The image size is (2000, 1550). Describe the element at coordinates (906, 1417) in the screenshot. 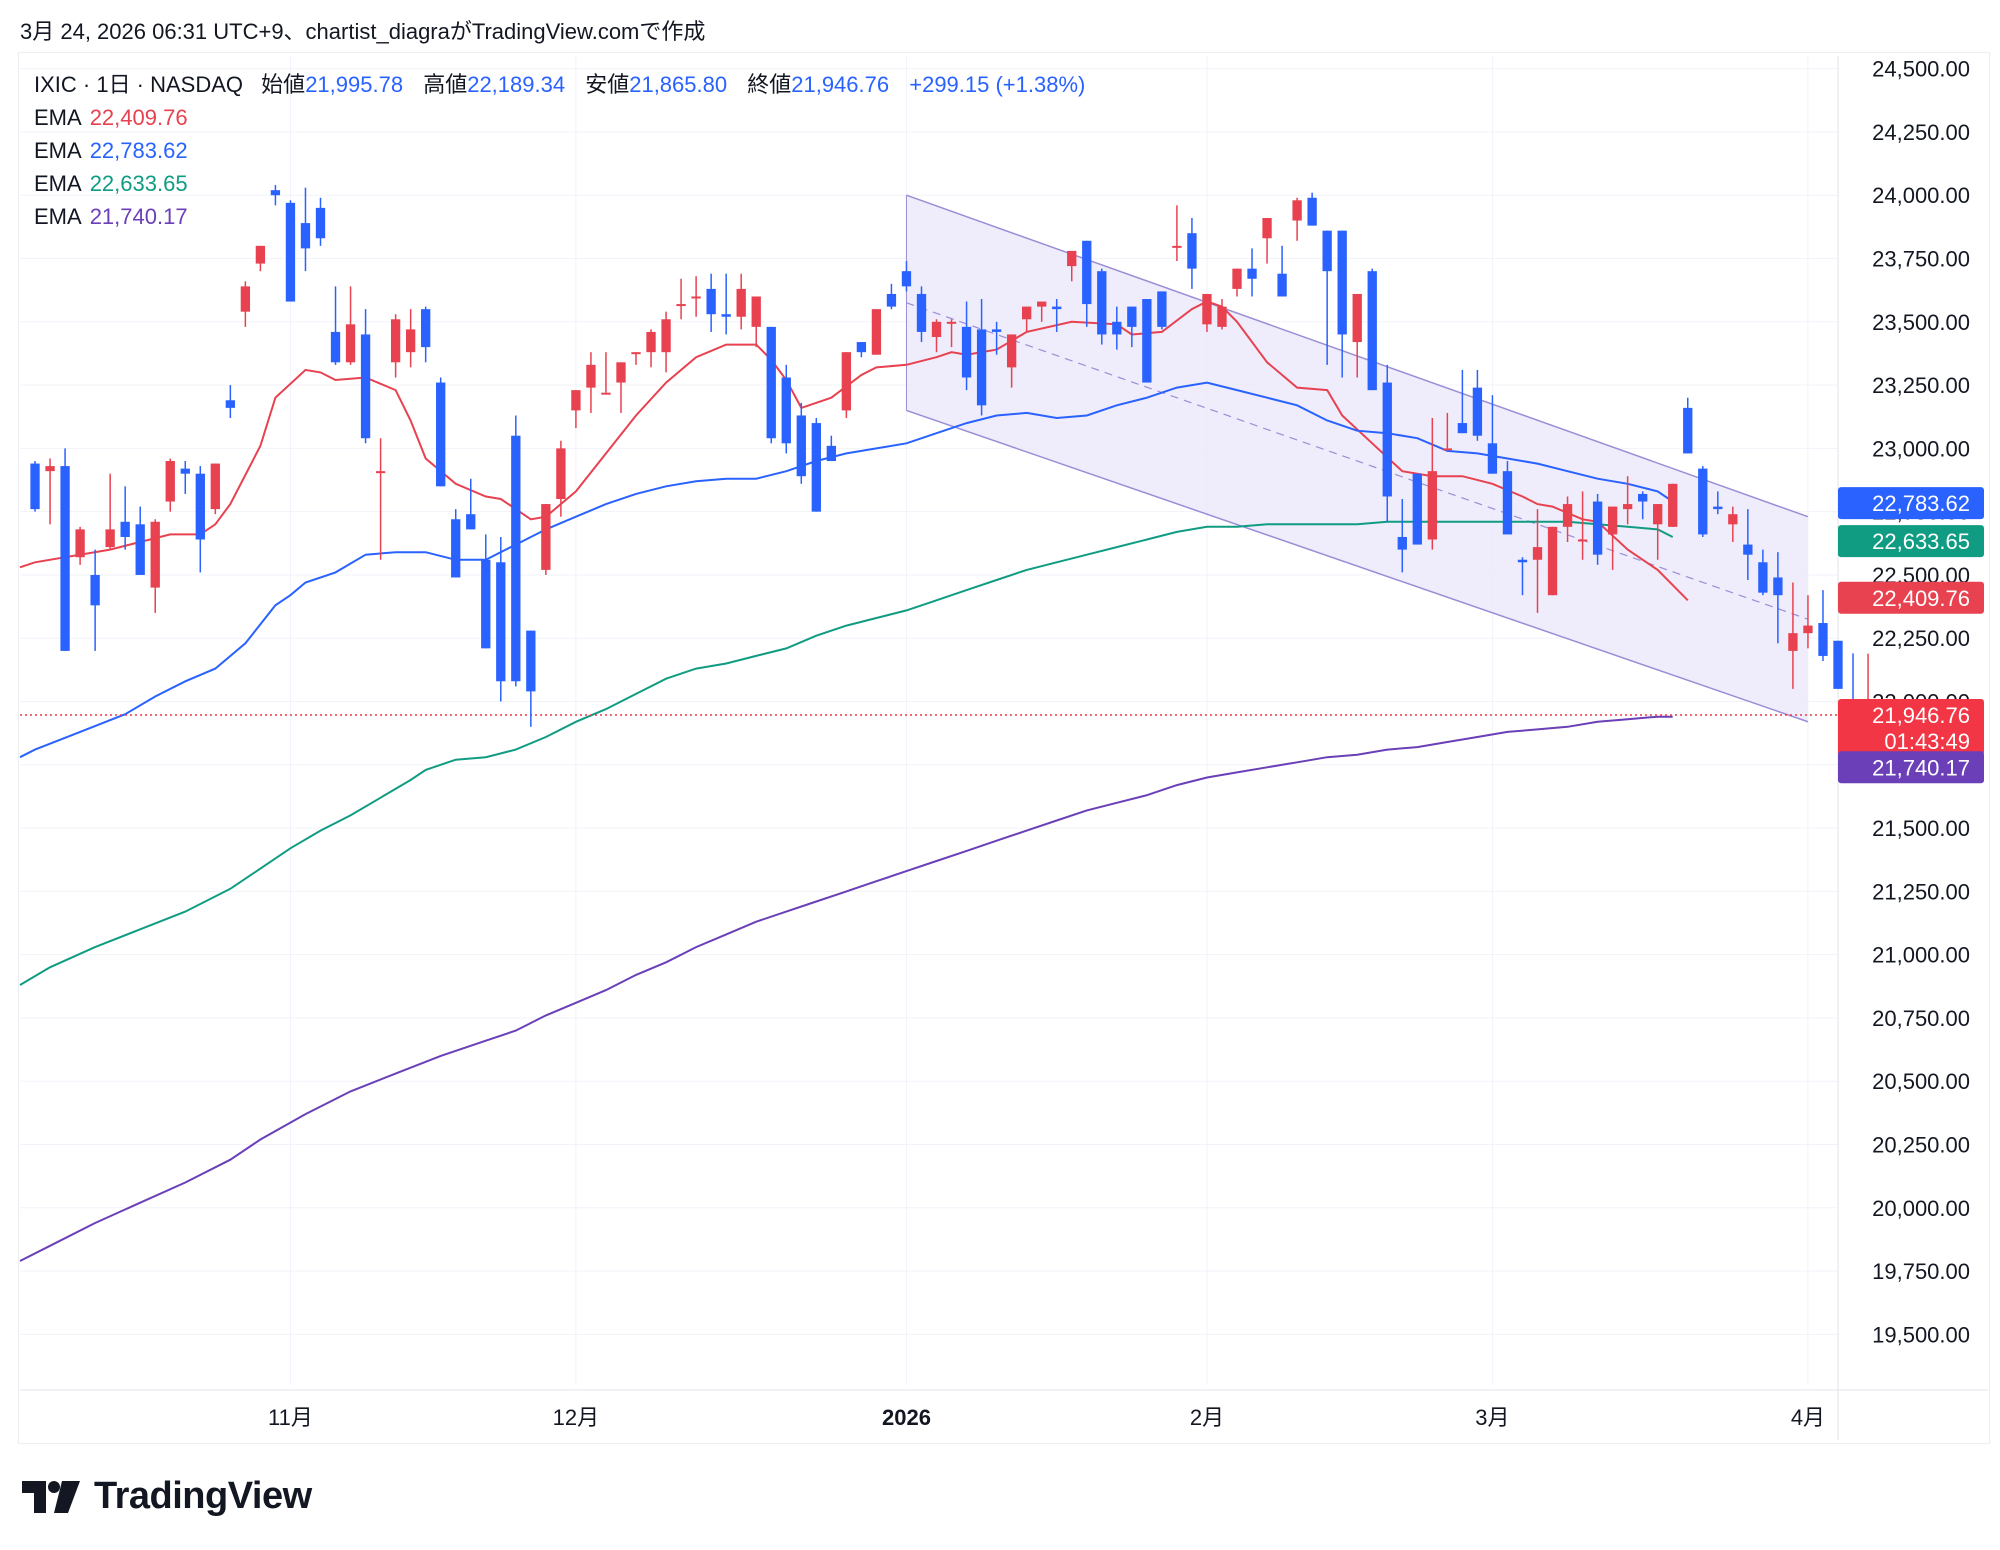

I see `x-tick-label: 2026` at that location.